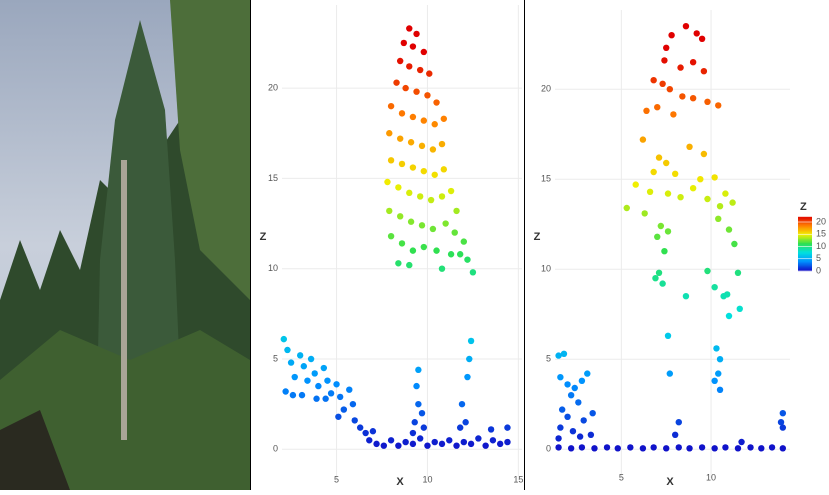  I want to click on y-tick-label: 5, so click(275, 358).